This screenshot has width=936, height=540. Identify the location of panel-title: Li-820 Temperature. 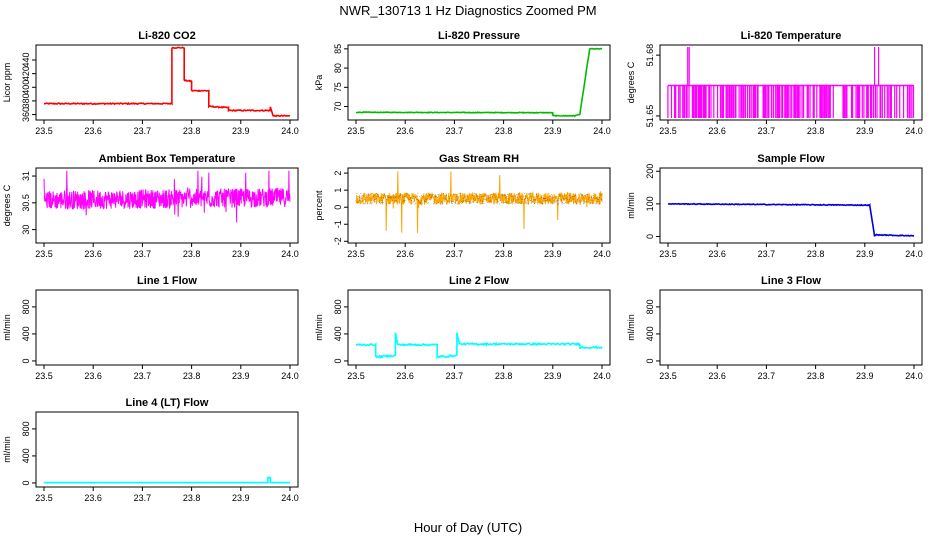
(791, 36).